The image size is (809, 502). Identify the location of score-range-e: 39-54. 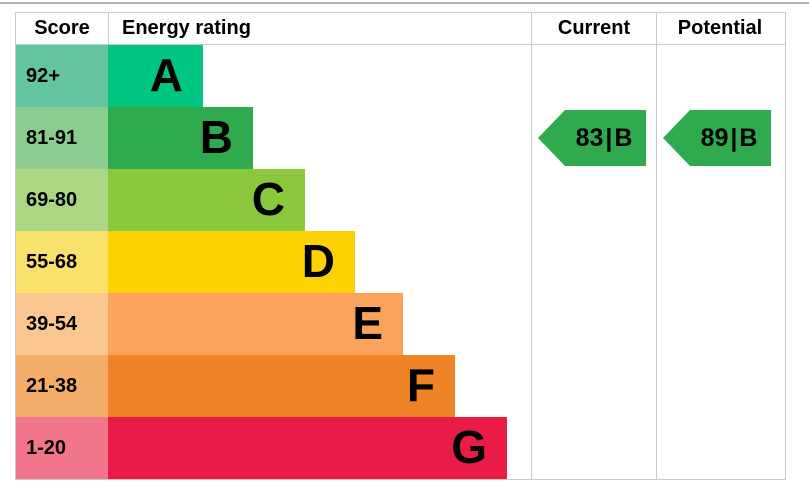
(62, 324).